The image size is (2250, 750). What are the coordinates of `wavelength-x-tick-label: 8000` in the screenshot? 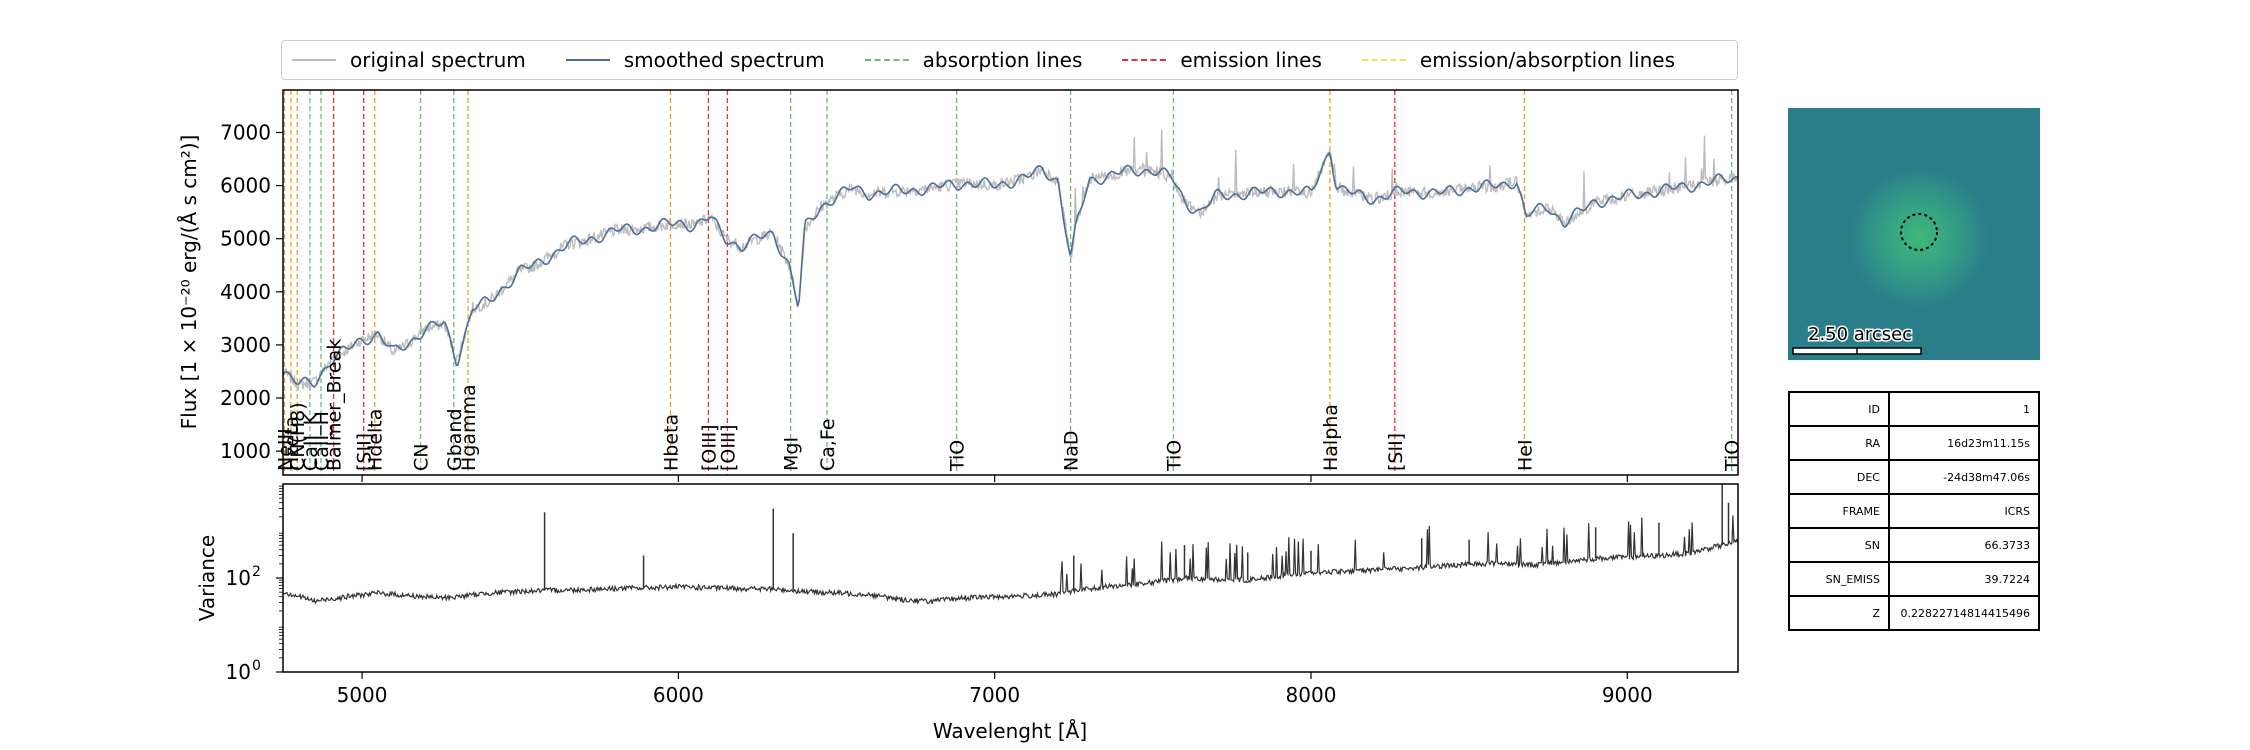 It's located at (1311, 695).